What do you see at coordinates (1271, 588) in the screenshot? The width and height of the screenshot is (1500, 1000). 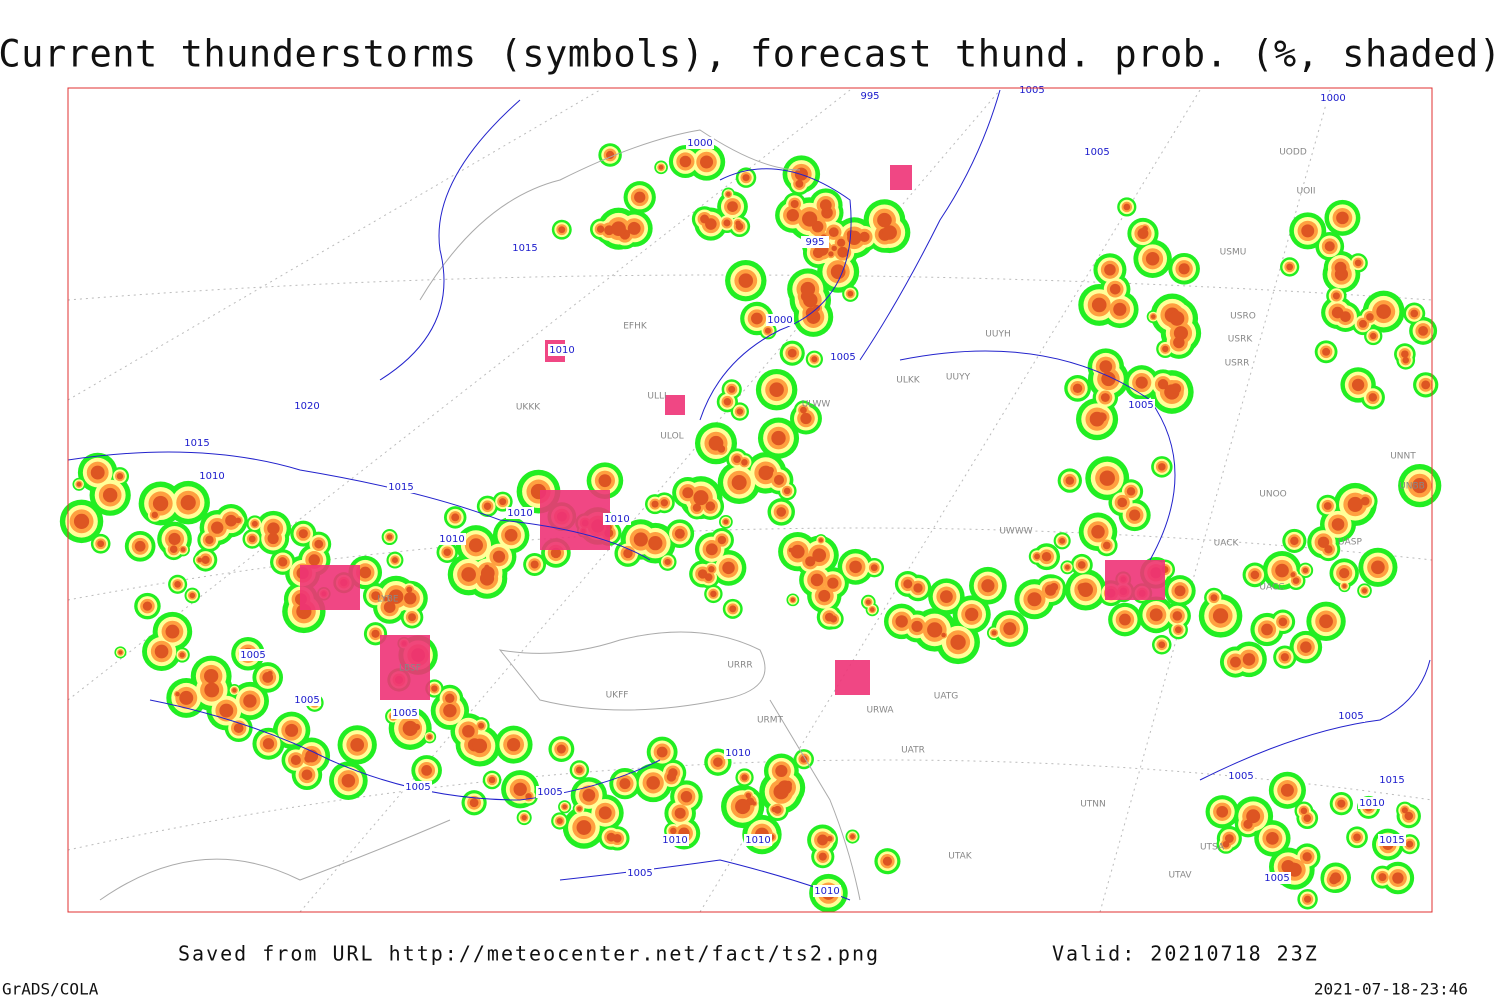 I see `station-label: UACC` at bounding box center [1271, 588].